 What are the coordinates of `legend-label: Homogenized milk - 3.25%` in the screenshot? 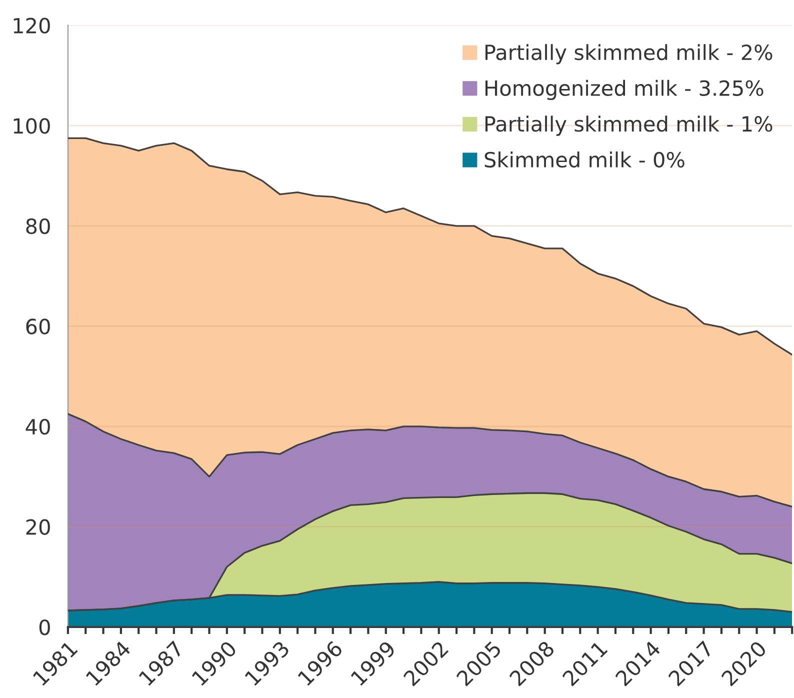 It's located at (624, 90).